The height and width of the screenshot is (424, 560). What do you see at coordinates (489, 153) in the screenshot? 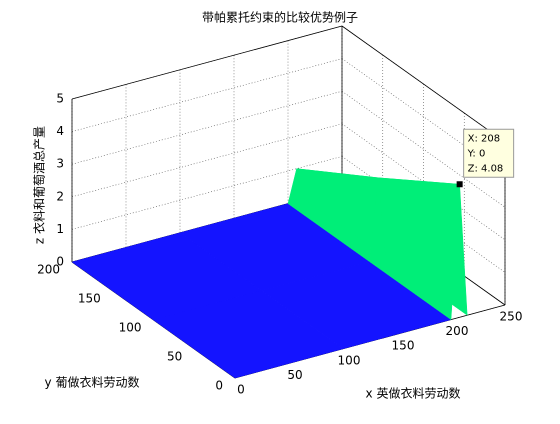
I see `datatip-box` at bounding box center [489, 153].